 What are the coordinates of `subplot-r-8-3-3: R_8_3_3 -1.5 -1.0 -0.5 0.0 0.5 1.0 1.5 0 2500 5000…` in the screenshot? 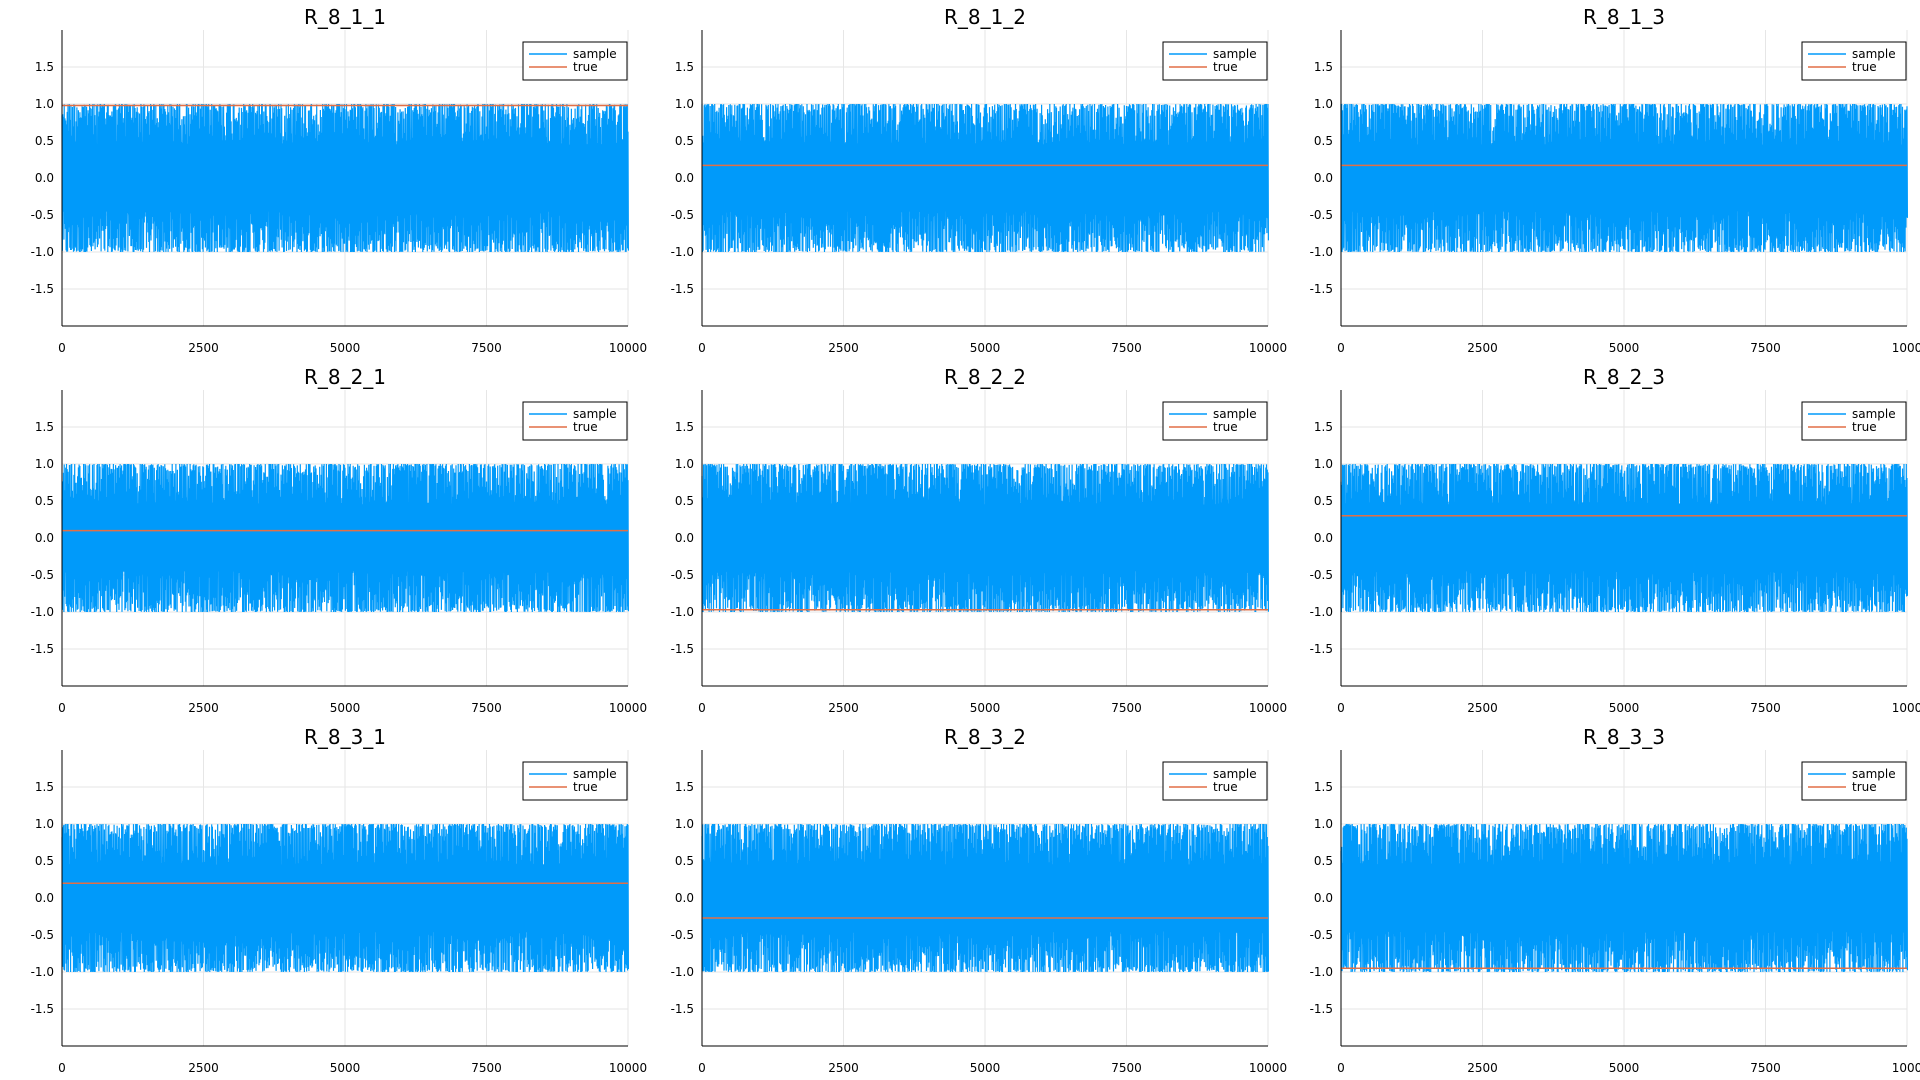 It's located at (1615, 900).